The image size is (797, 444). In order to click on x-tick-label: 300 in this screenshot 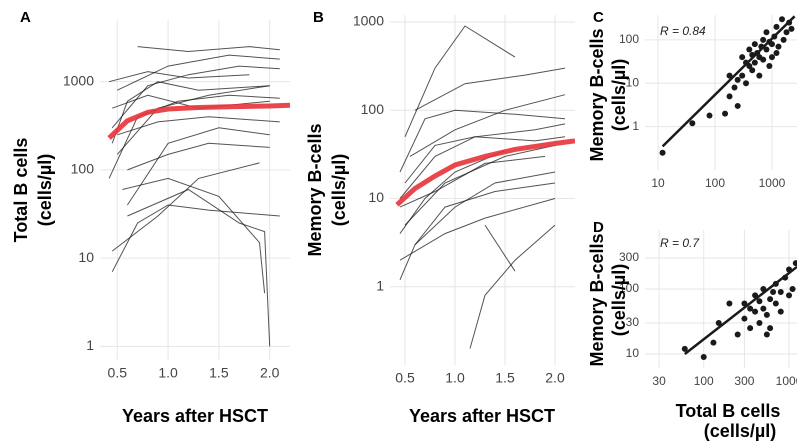, I will do `click(744, 381)`.